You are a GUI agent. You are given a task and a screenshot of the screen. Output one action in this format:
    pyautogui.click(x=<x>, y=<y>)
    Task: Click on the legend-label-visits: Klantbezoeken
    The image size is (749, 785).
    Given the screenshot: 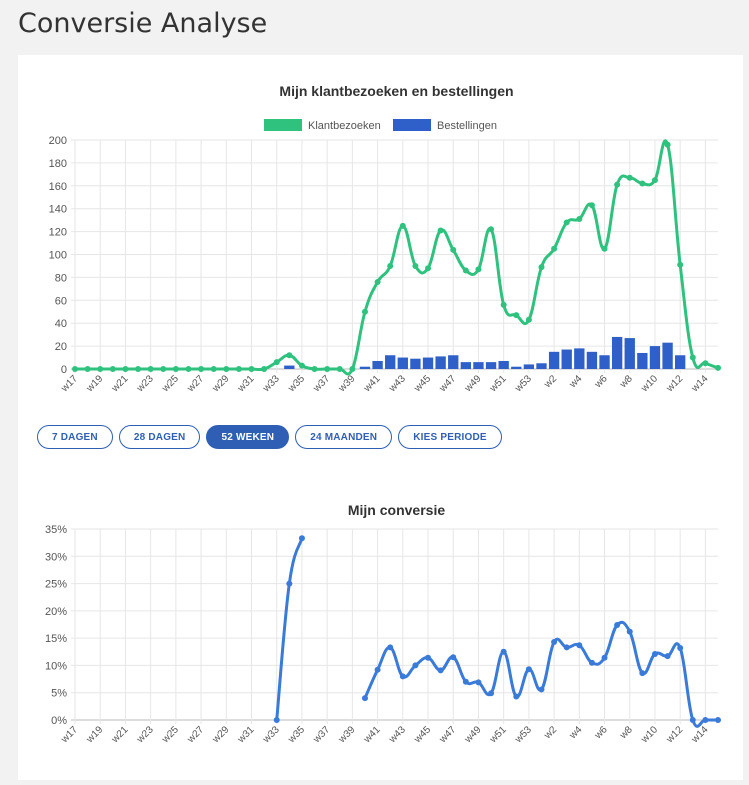 What is the action you would take?
    pyautogui.click(x=344, y=126)
    